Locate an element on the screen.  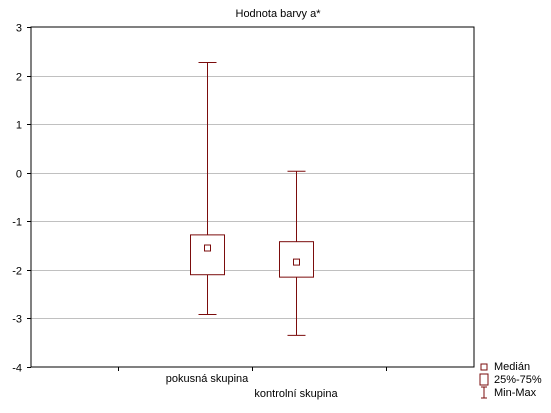
y-tick-label: 1 is located at coordinates (19, 126).